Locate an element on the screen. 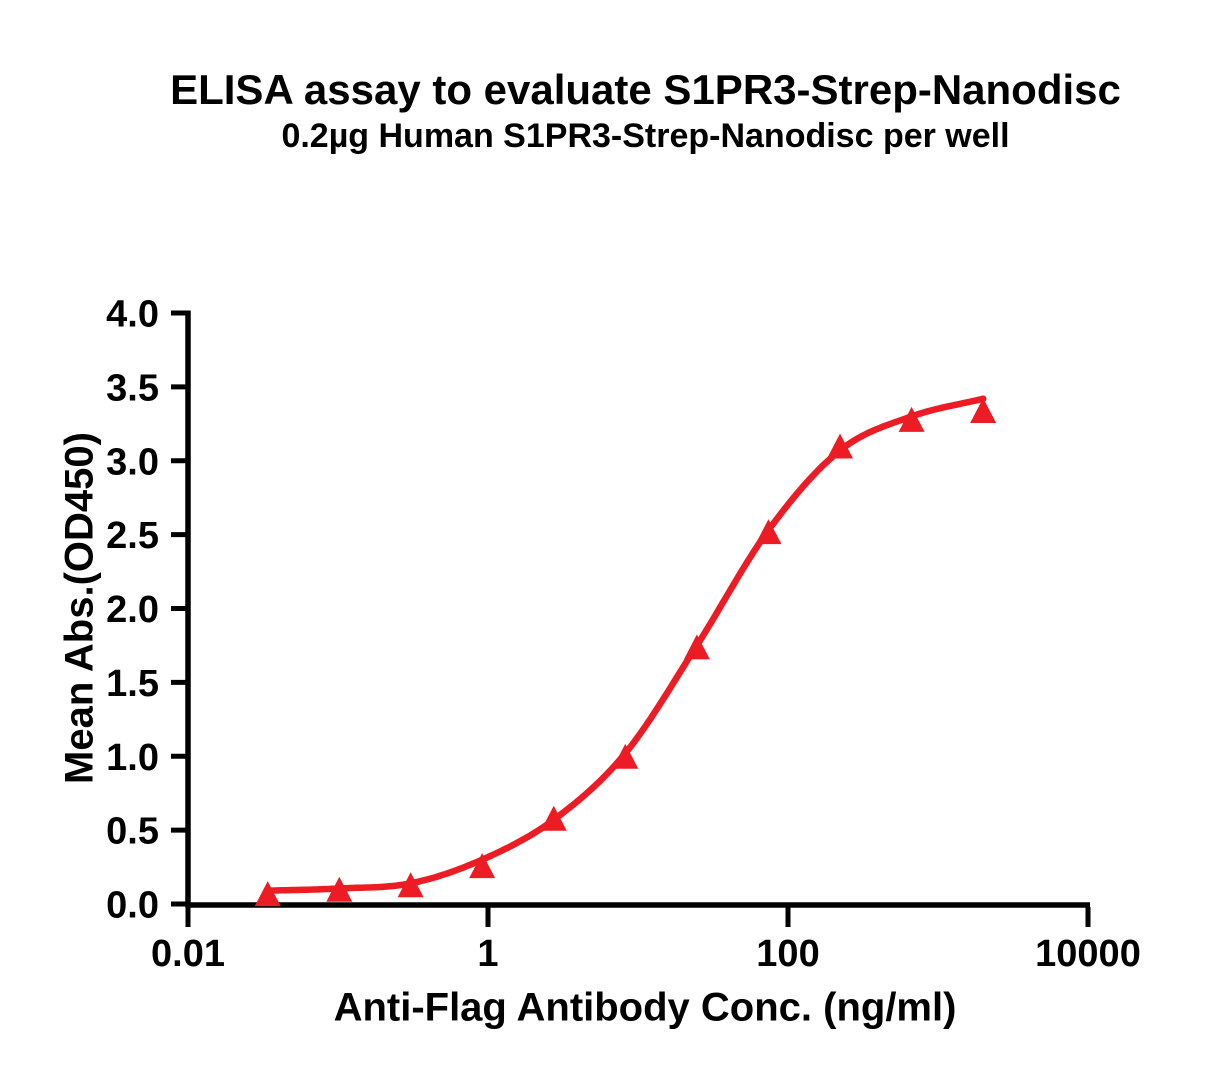 Image resolution: width=1217 pixels, height=1079 pixels. y-tick-label: 4.0 is located at coordinates (132, 315).